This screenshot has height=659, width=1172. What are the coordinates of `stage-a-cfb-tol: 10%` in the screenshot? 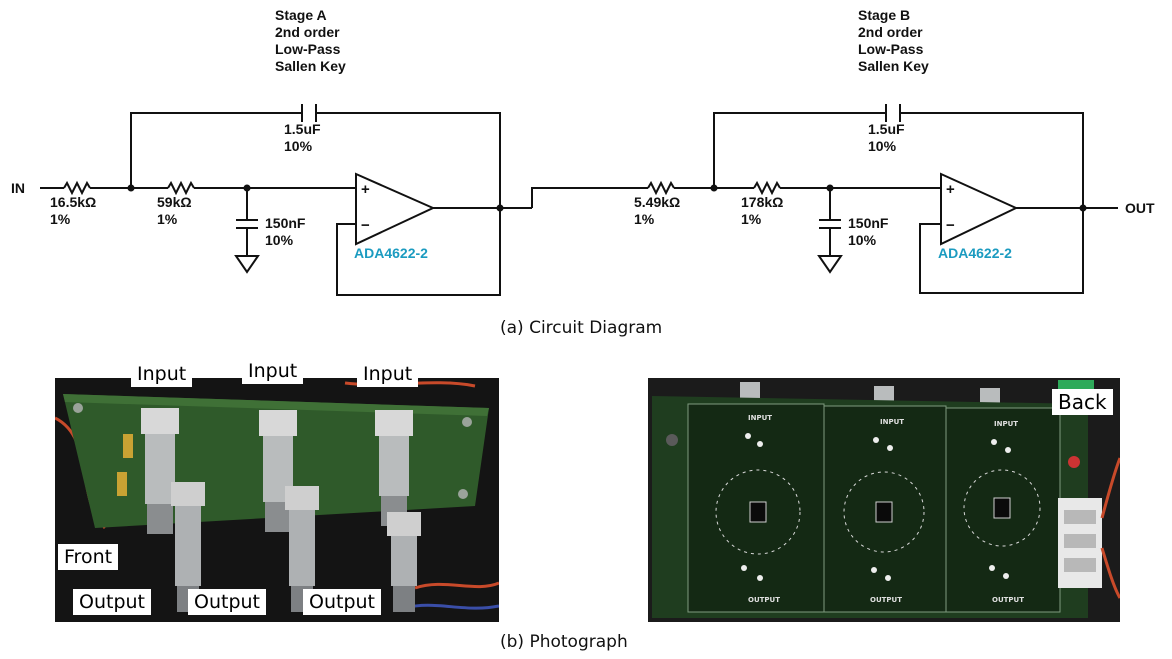 It's located at (298, 146).